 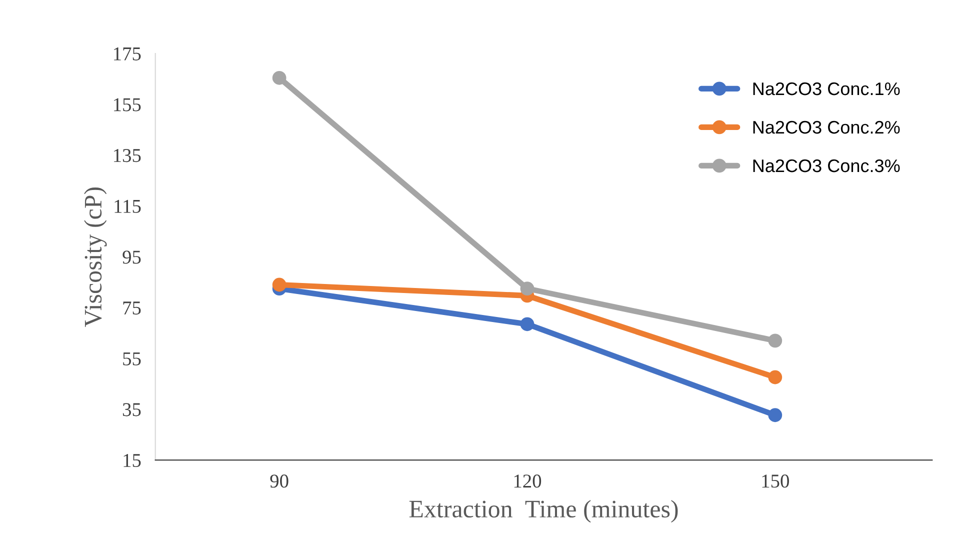 I want to click on x-axis-title: Extraction Time (minutes), so click(x=543, y=511).